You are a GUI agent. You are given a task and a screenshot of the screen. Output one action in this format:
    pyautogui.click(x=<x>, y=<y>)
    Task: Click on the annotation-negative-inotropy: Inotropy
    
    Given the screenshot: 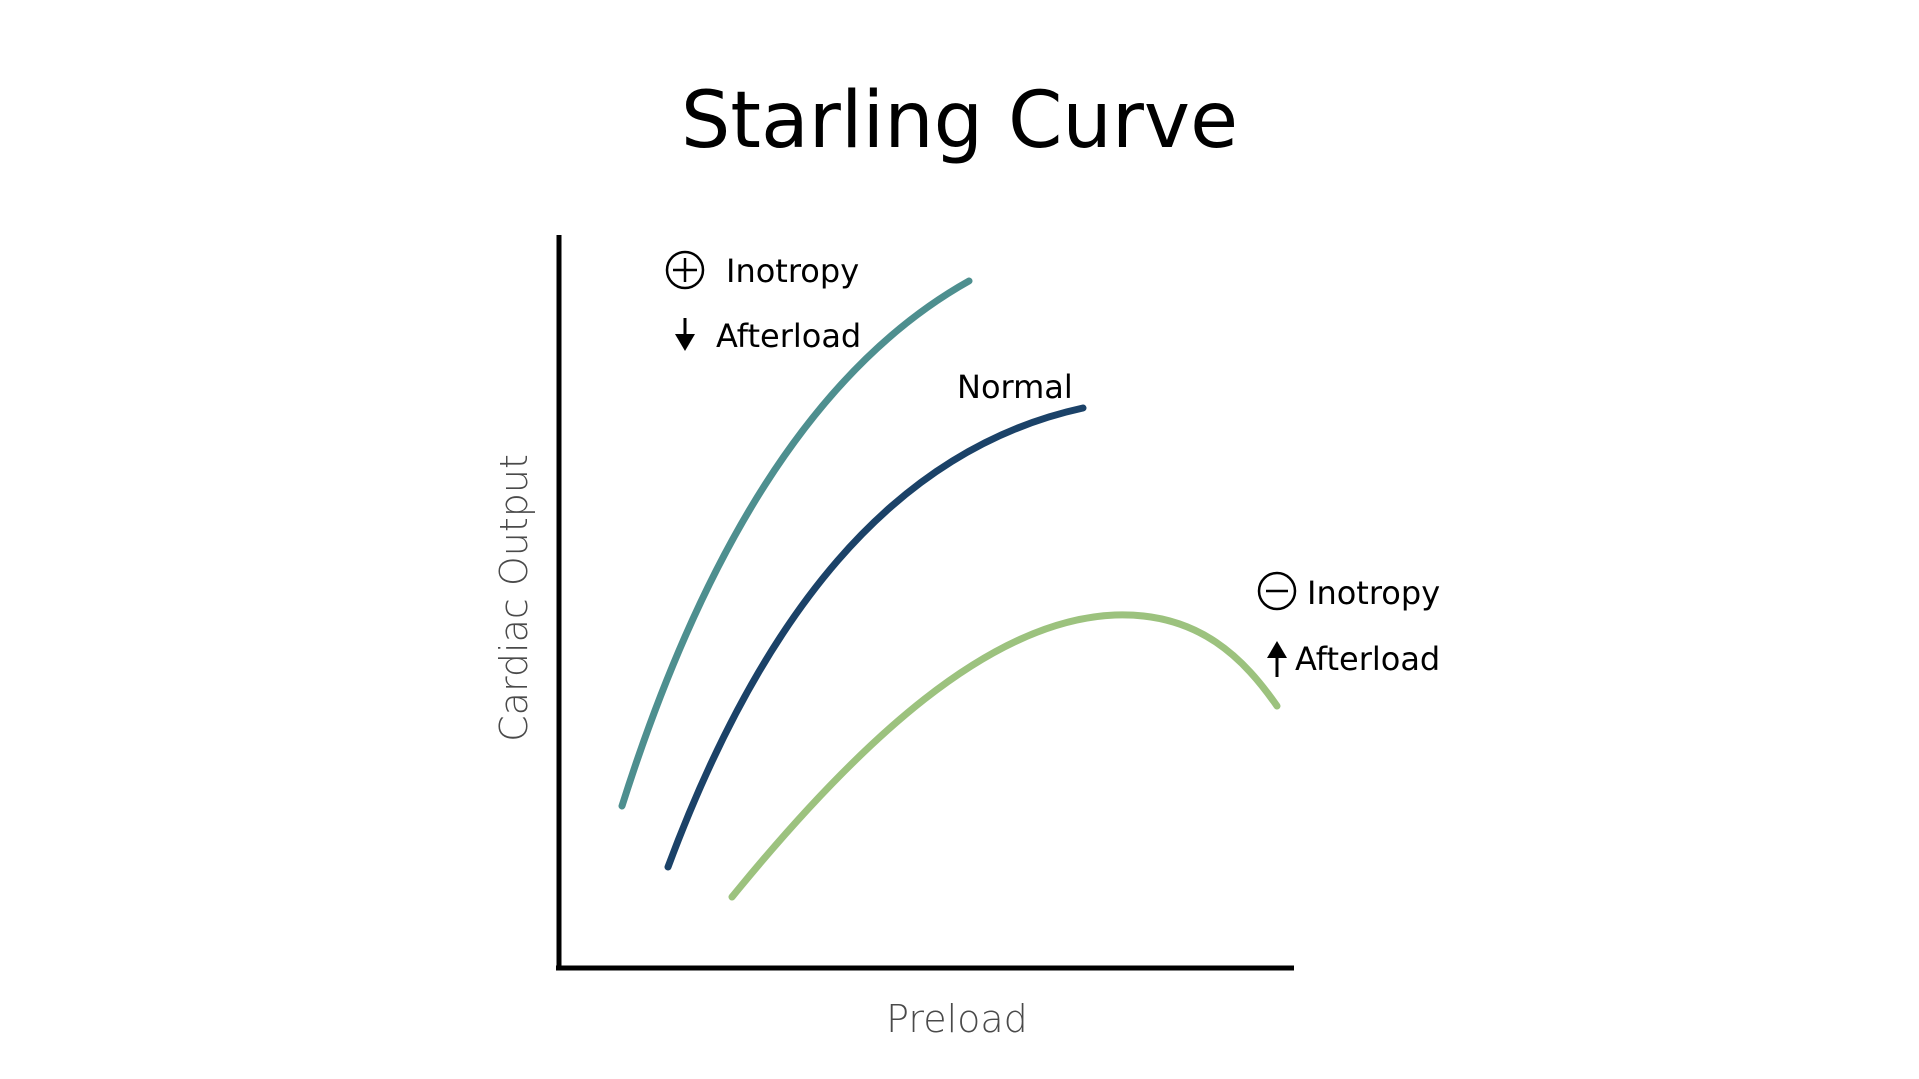 What is the action you would take?
    pyautogui.click(x=1348, y=591)
    